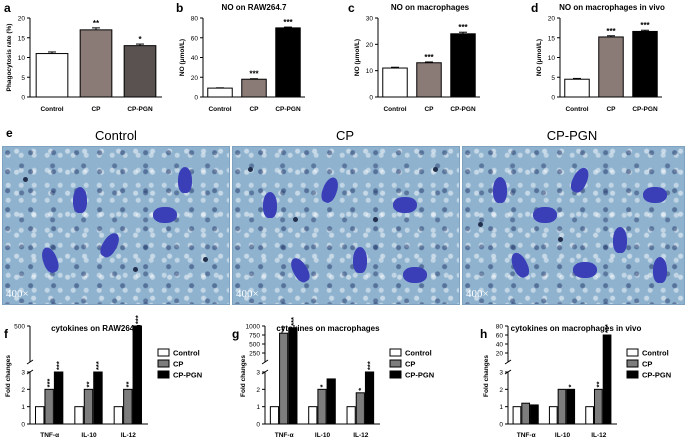 Image resolution: width=685 pixels, height=446 pixels. I want to click on bar-c-cp, so click(429, 80).